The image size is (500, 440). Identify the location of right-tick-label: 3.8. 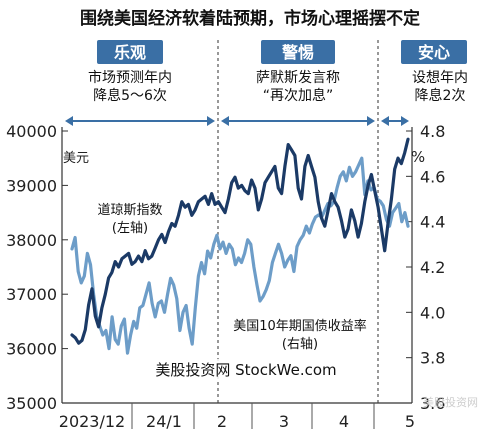
(432, 358).